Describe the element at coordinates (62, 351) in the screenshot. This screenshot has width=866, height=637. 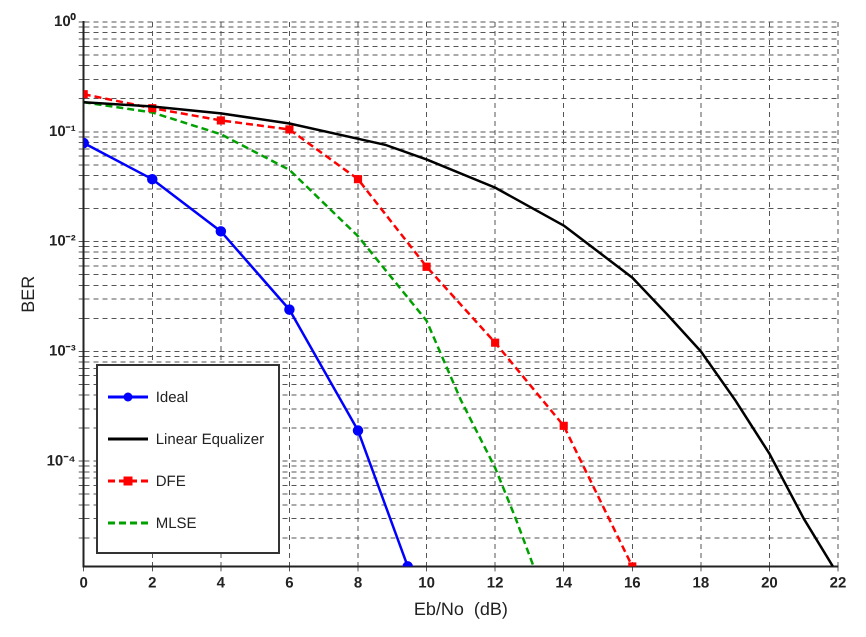
I see `y-tick-label: 10⁻³` at that location.